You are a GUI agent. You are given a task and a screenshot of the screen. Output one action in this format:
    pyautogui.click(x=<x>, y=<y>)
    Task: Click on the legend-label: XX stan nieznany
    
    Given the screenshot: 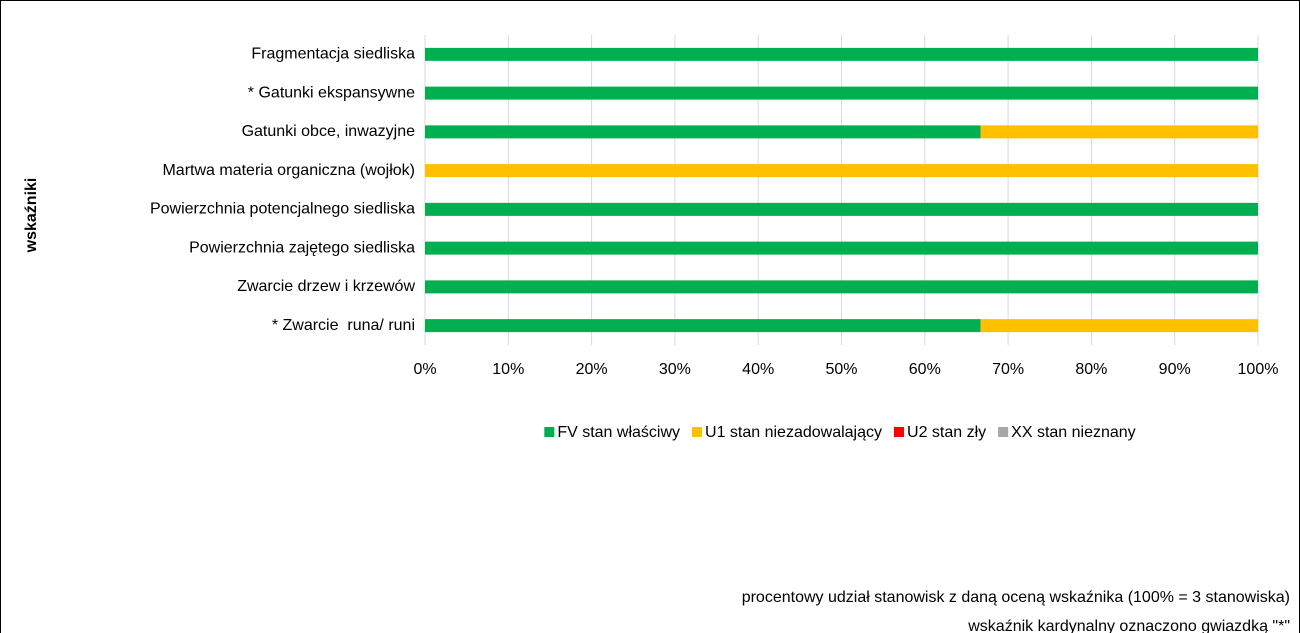 What is the action you would take?
    pyautogui.click(x=1073, y=432)
    